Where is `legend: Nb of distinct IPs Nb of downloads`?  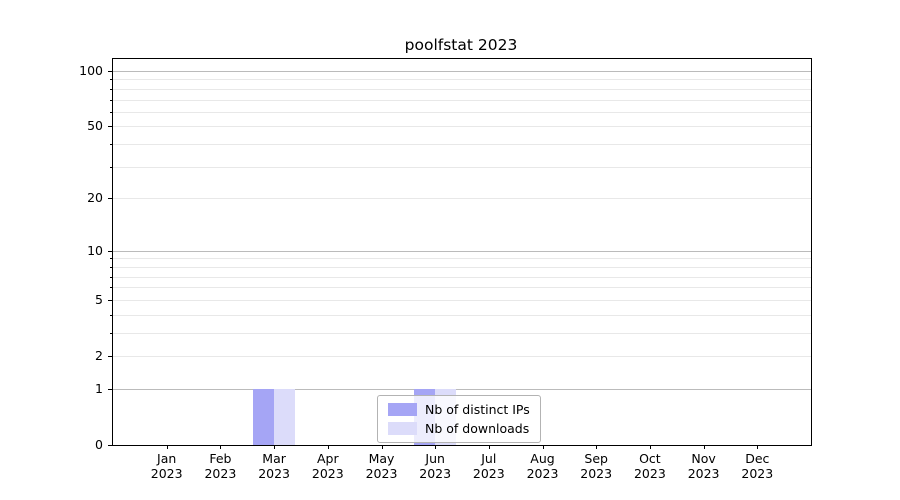 legend: Nb of distinct IPs Nb of downloads is located at coordinates (459, 419).